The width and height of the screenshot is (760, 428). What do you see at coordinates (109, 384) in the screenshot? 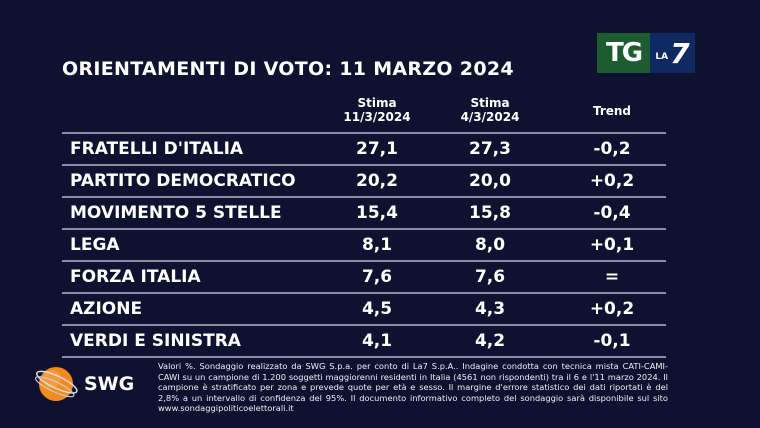
I see `swg-logo-text: SWG` at bounding box center [109, 384].